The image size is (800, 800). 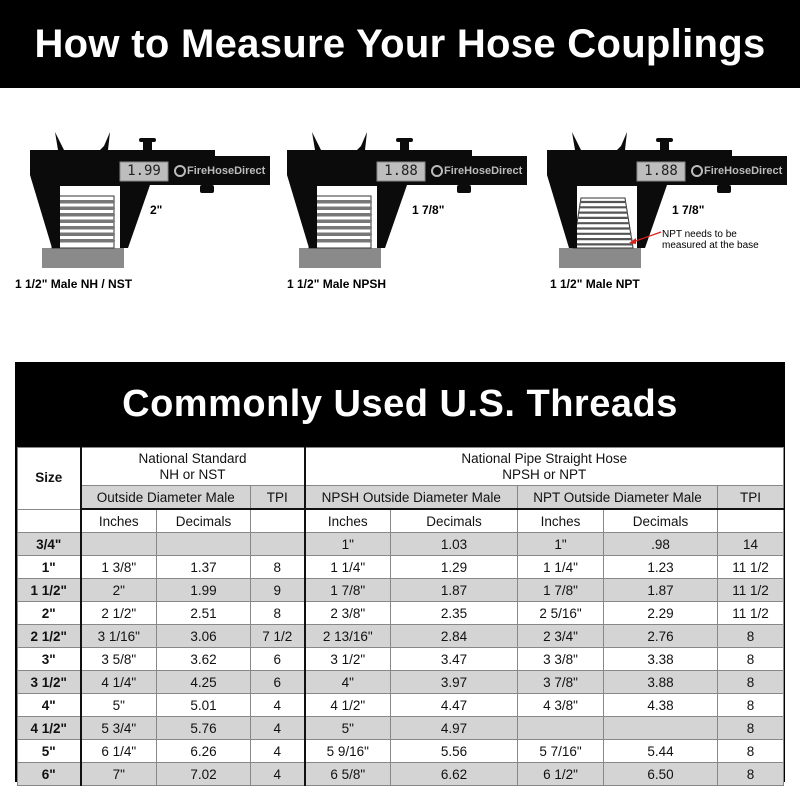 What do you see at coordinates (118, 659) in the screenshot?
I see `value-cell: 3 5/8"` at bounding box center [118, 659].